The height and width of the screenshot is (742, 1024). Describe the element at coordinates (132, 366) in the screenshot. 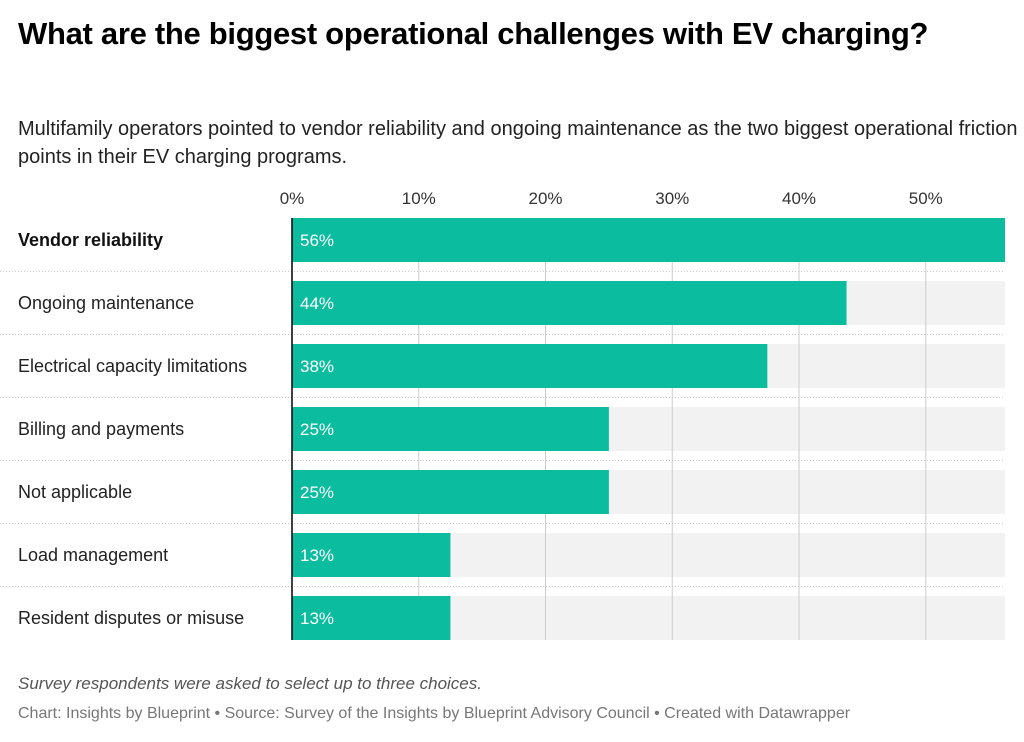

I see `category-label: Electrical capacity limitations` at that location.